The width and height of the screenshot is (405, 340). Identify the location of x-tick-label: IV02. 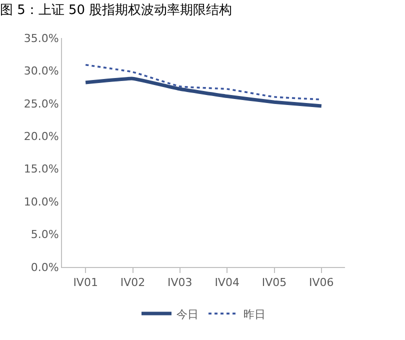
(133, 283).